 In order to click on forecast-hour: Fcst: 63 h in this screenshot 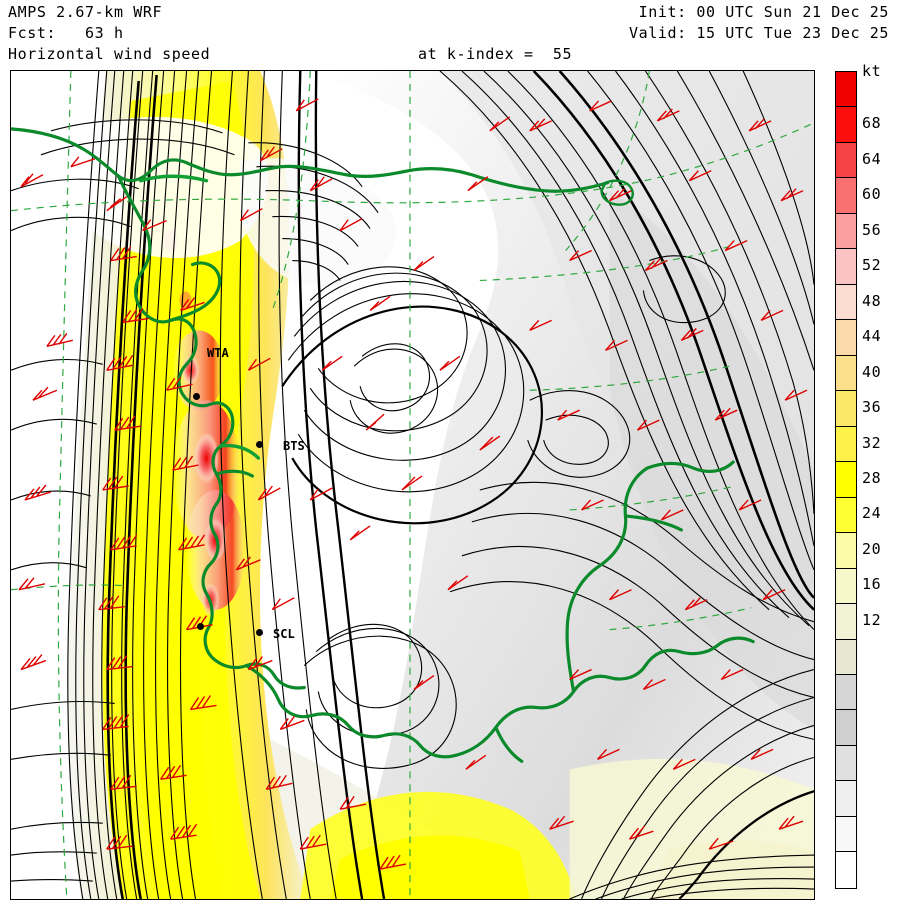, I will do `click(66, 33)`.